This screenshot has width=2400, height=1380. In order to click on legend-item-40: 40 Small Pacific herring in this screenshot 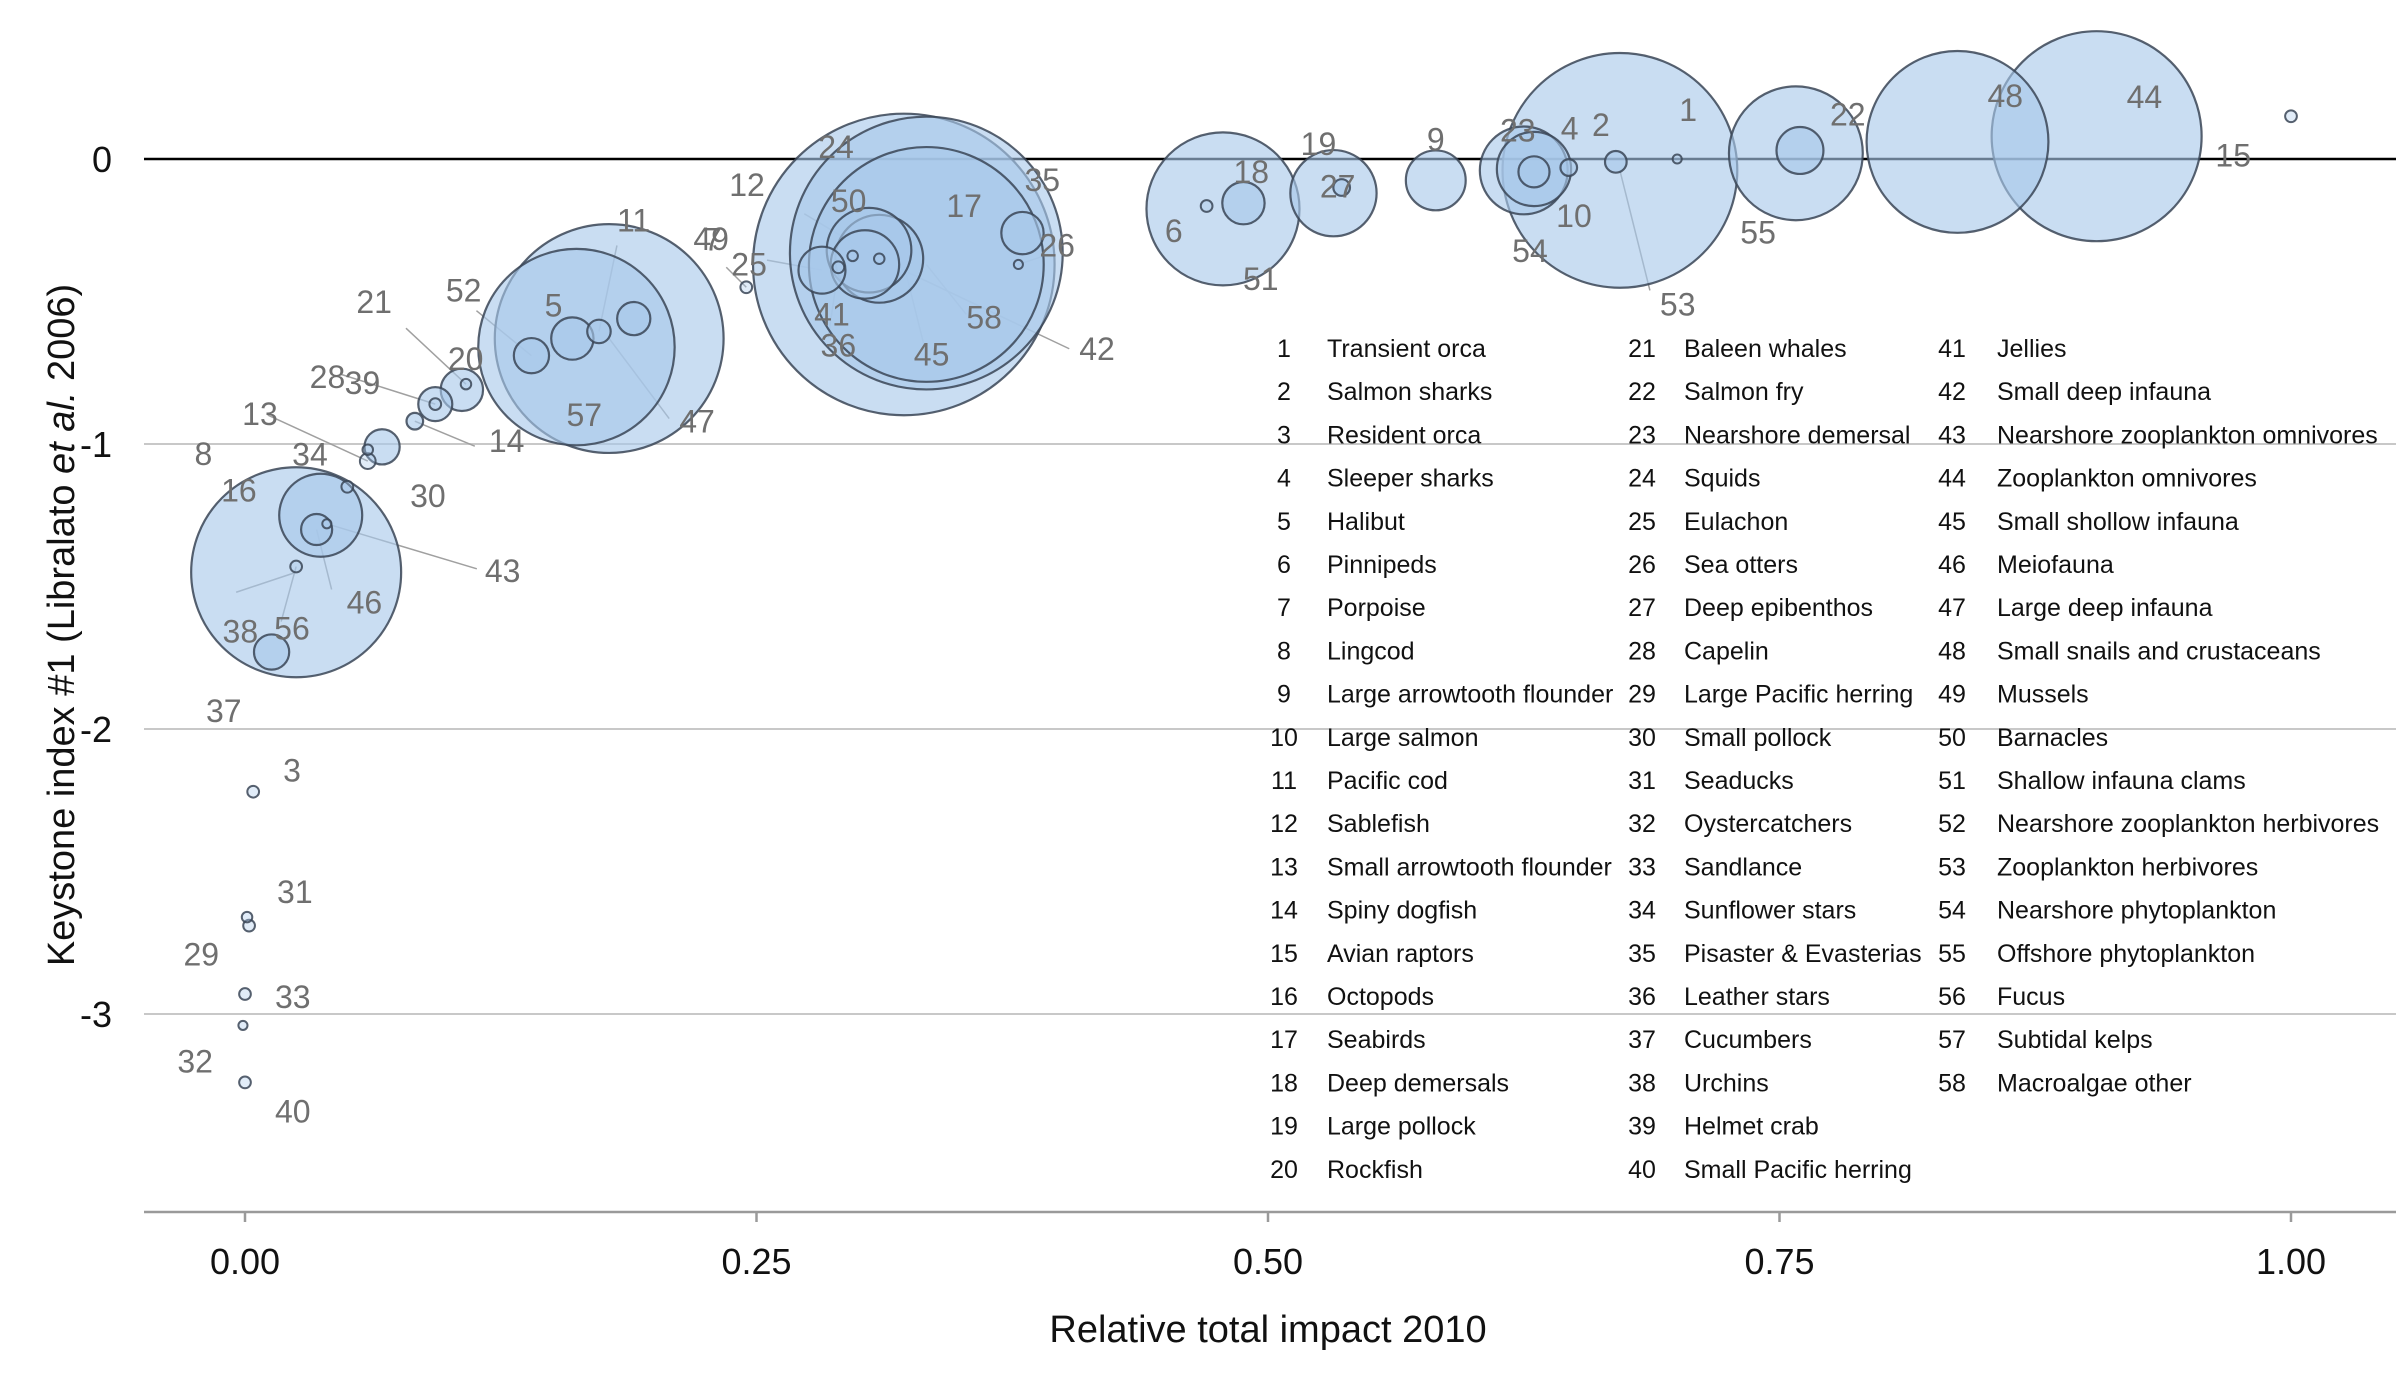, I will do `click(1770, 1170)`.